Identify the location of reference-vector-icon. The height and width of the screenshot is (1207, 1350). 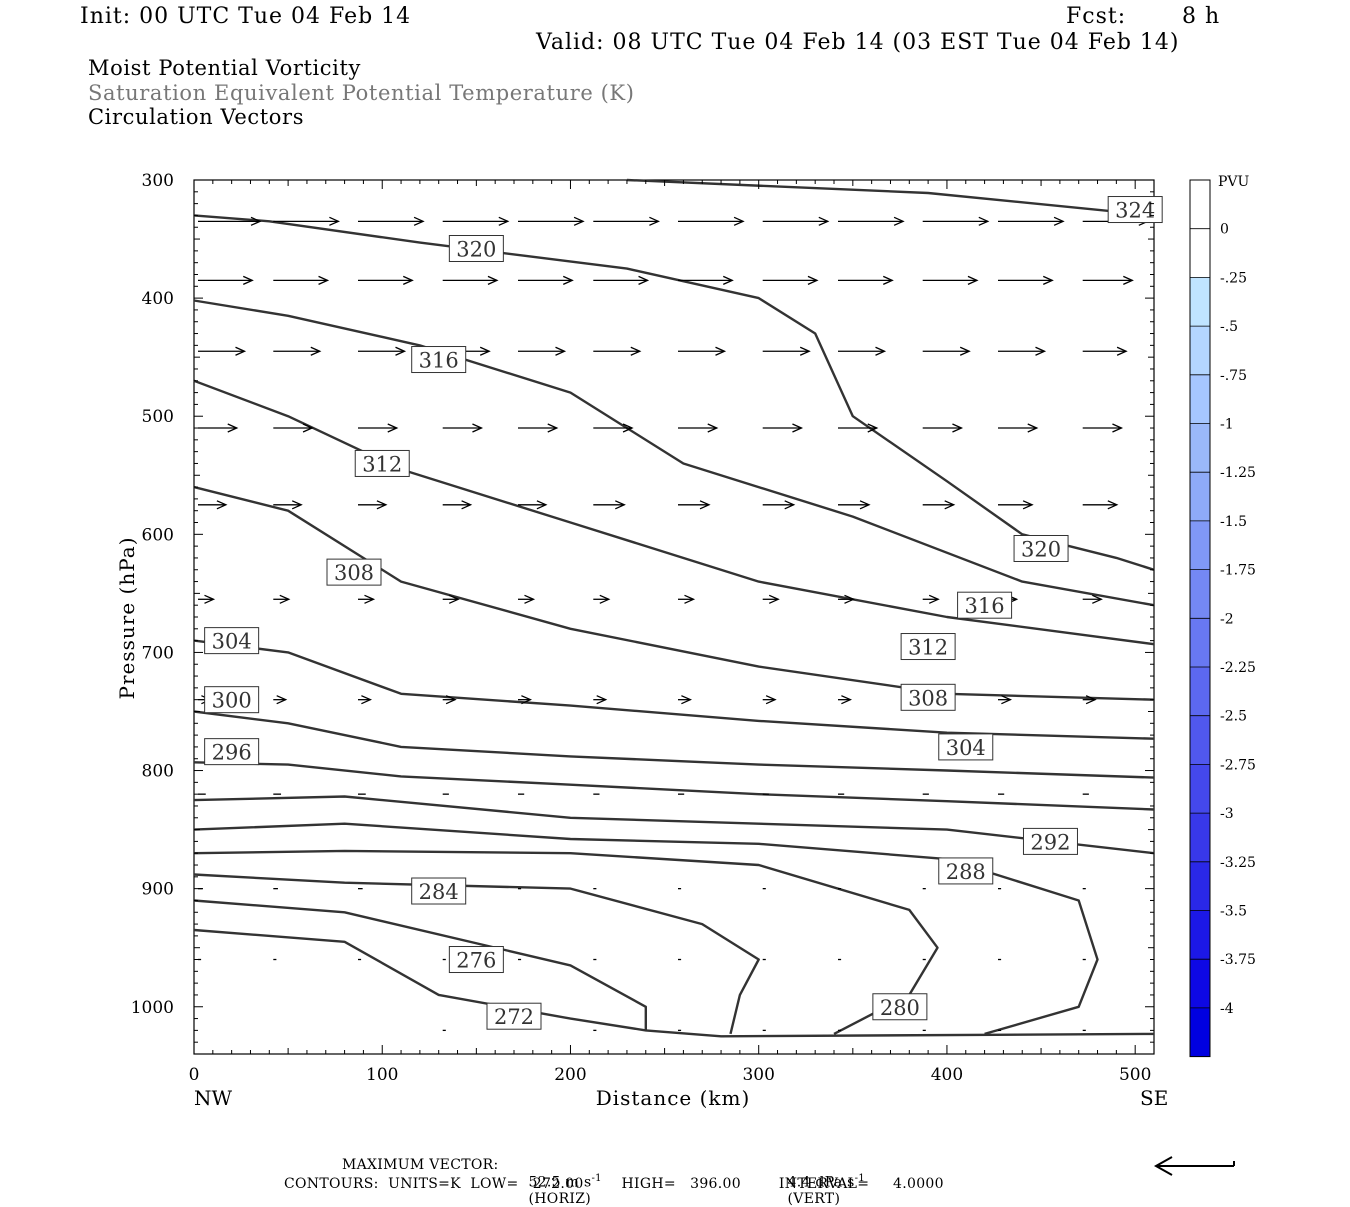
(1194, 1166).